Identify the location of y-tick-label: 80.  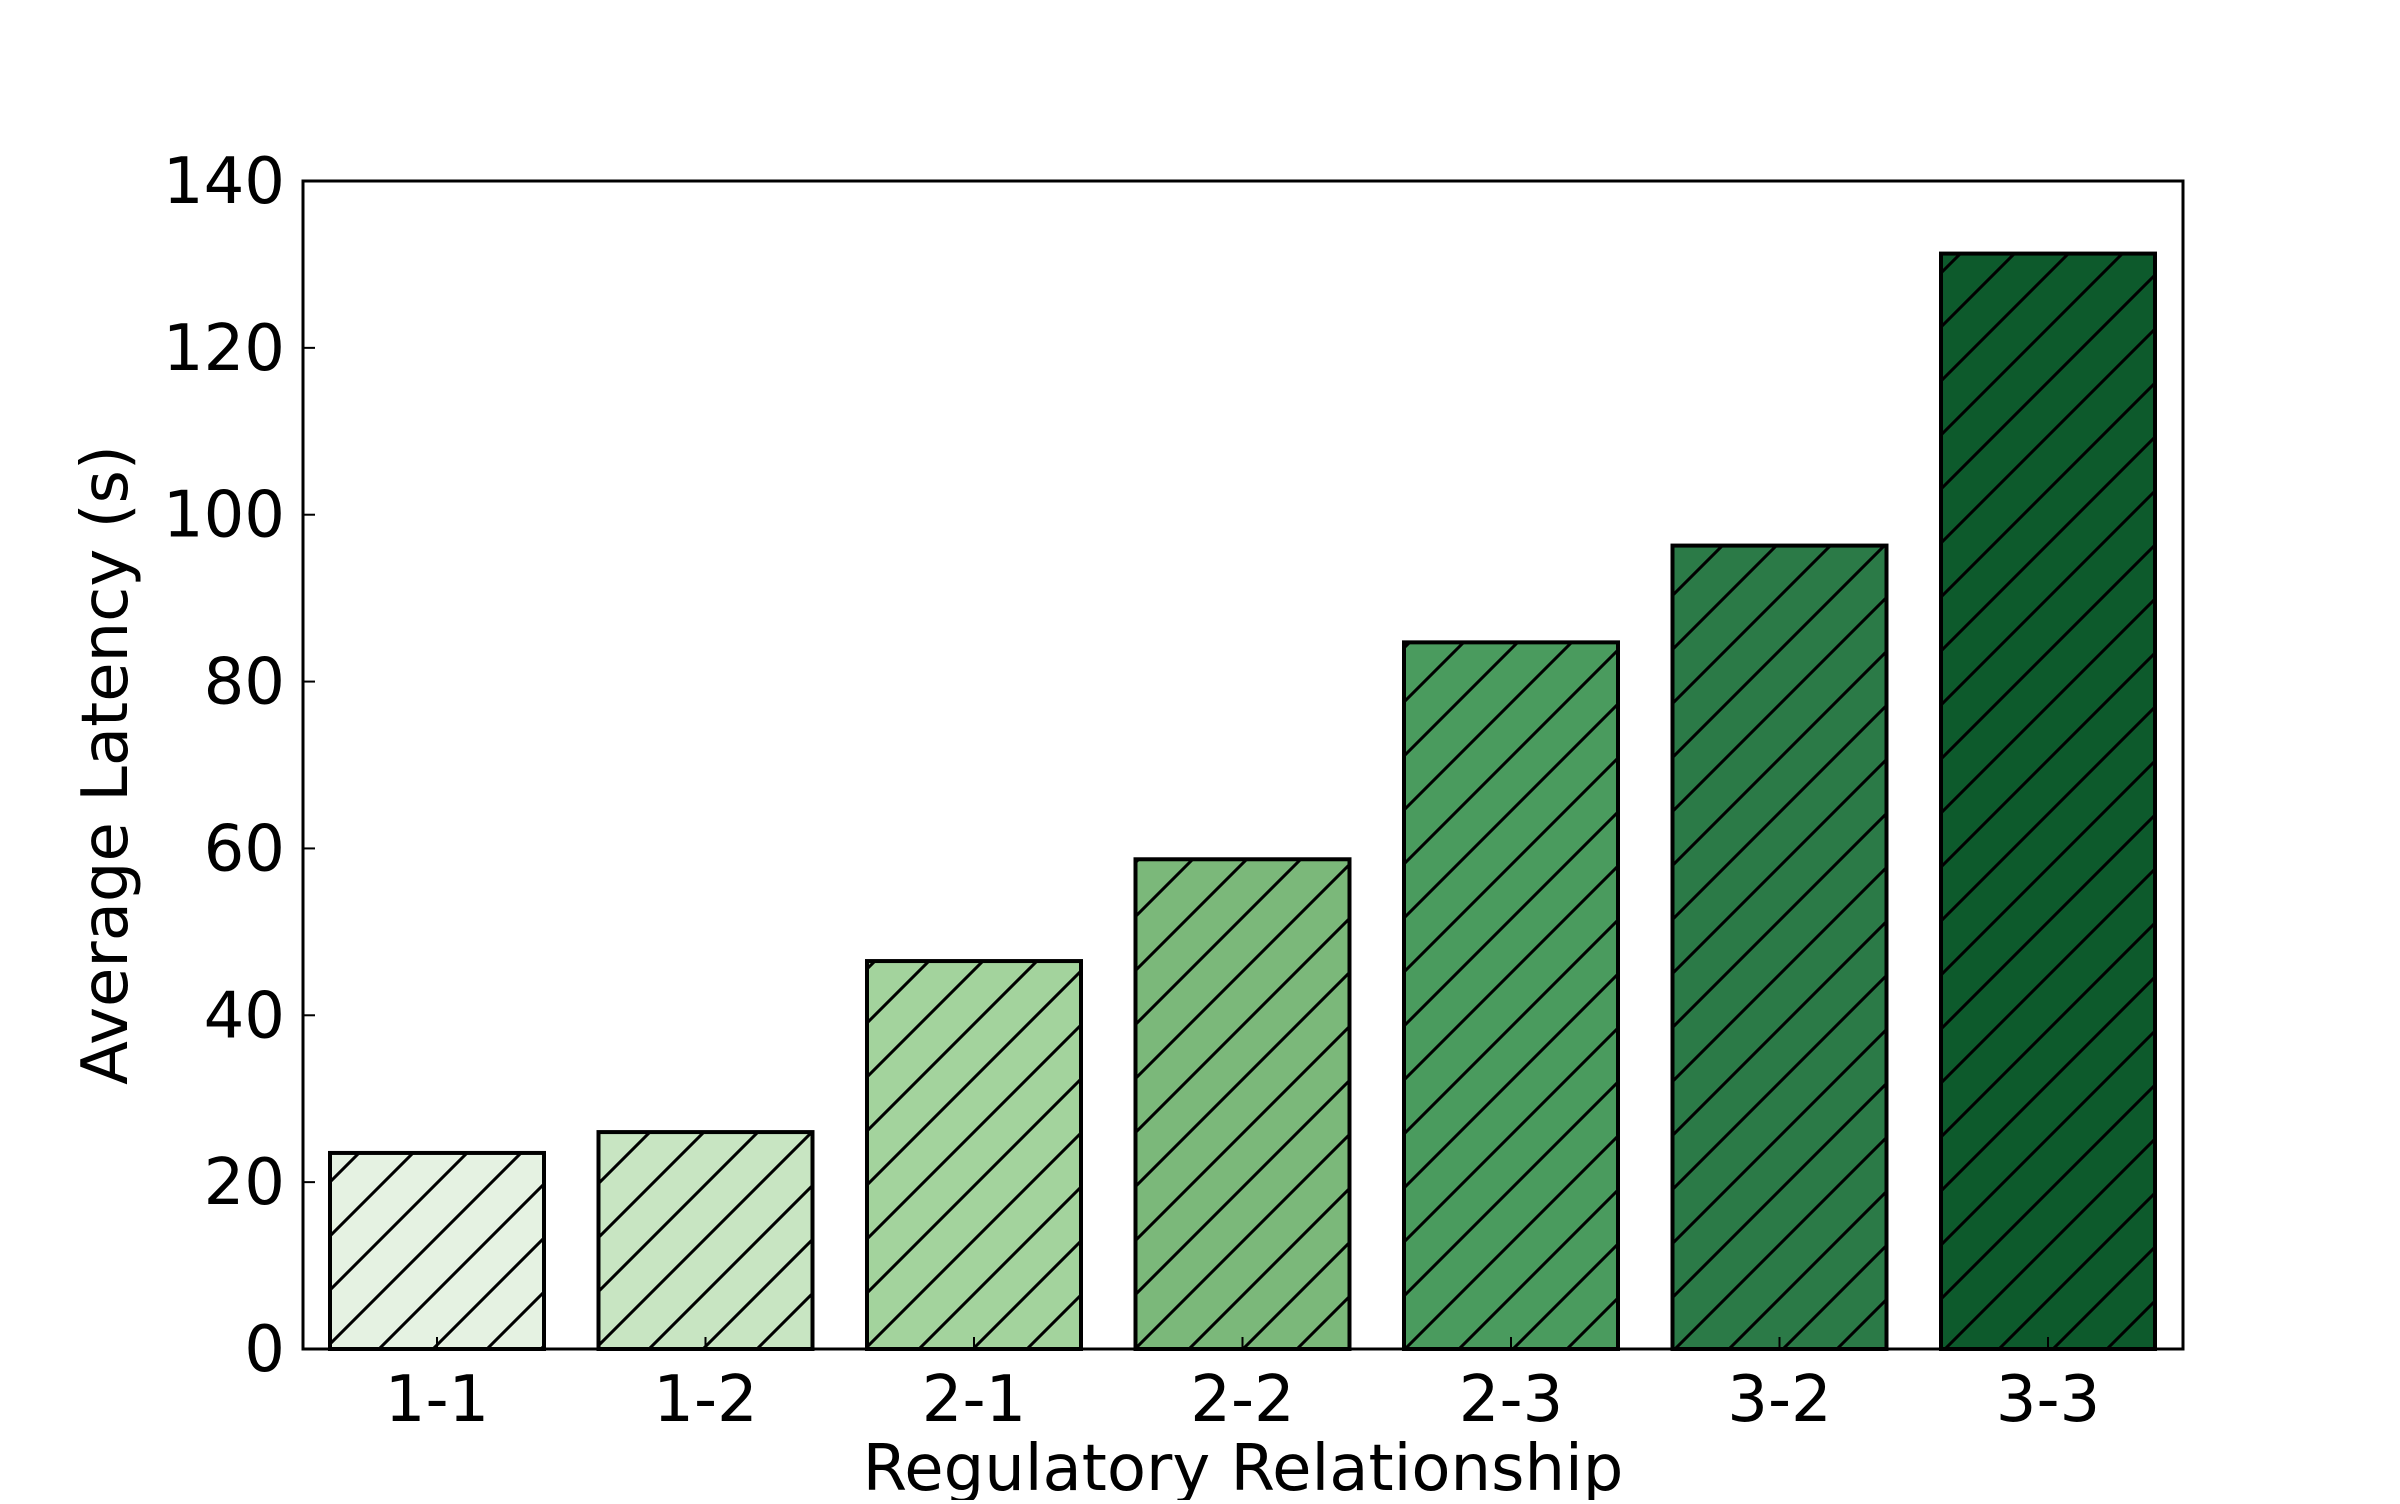
(244, 683).